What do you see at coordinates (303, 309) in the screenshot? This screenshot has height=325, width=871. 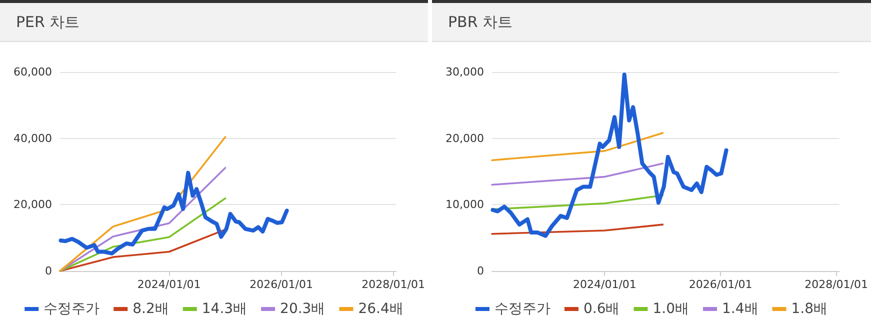 I see `legend-label: 20.3배` at bounding box center [303, 309].